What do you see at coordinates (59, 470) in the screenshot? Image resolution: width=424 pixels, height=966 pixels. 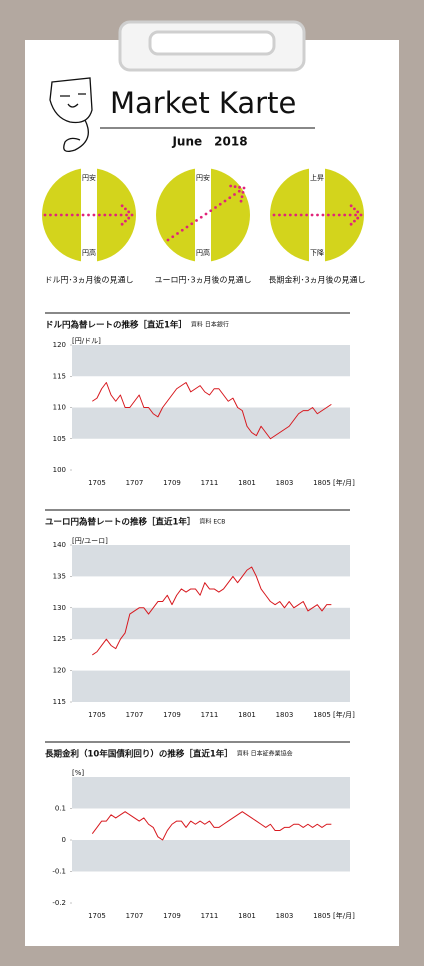 I see `y-tick-label: 100` at bounding box center [59, 470].